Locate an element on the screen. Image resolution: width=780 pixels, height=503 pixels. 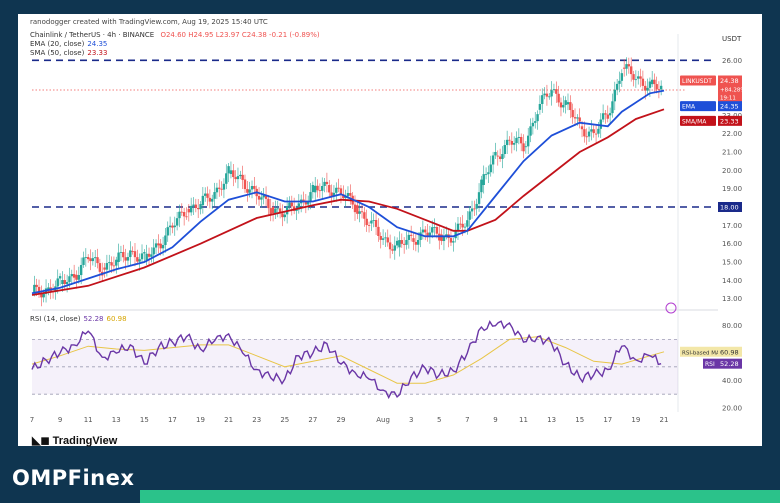
sma-legend: SMA (50, close) 23.33 is located at coordinates (68, 53).